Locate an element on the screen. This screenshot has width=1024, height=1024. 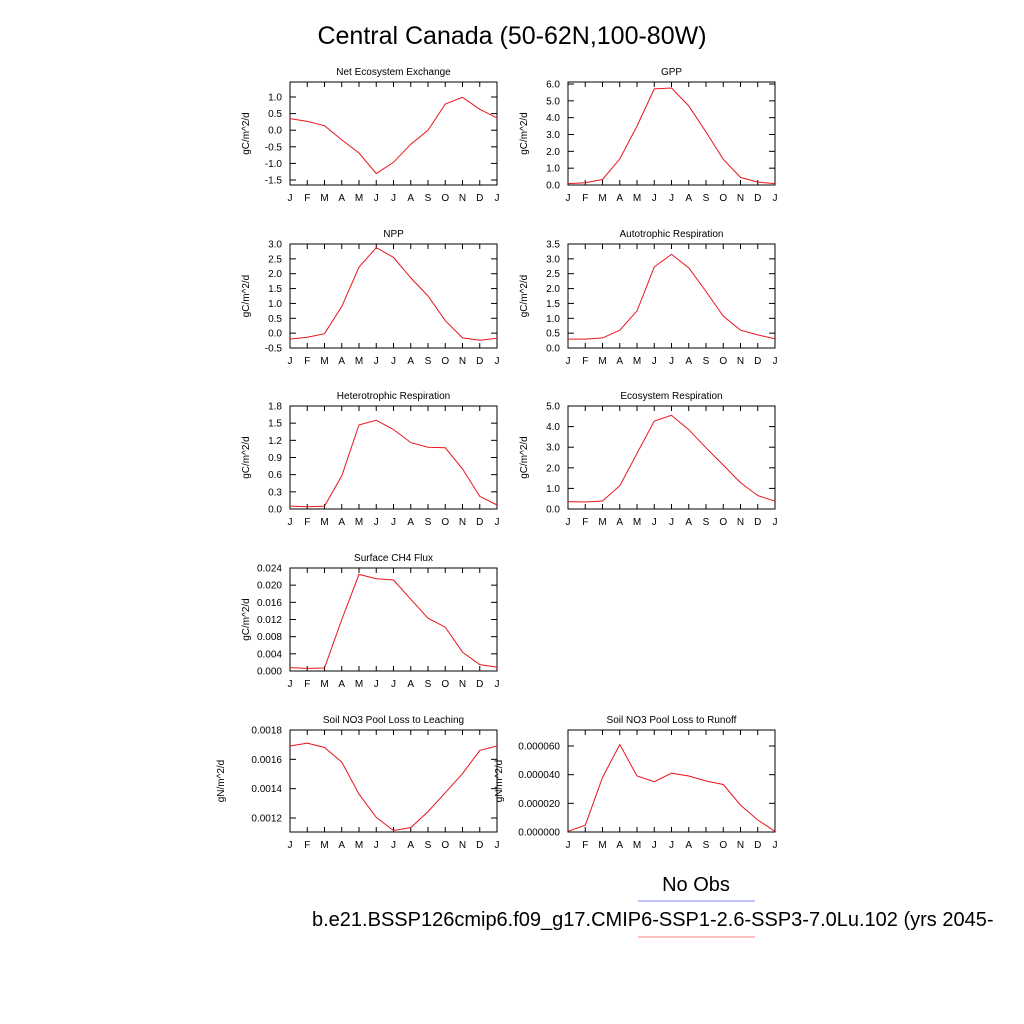
y-tick-label: 2.5 is located at coordinates (275, 259).